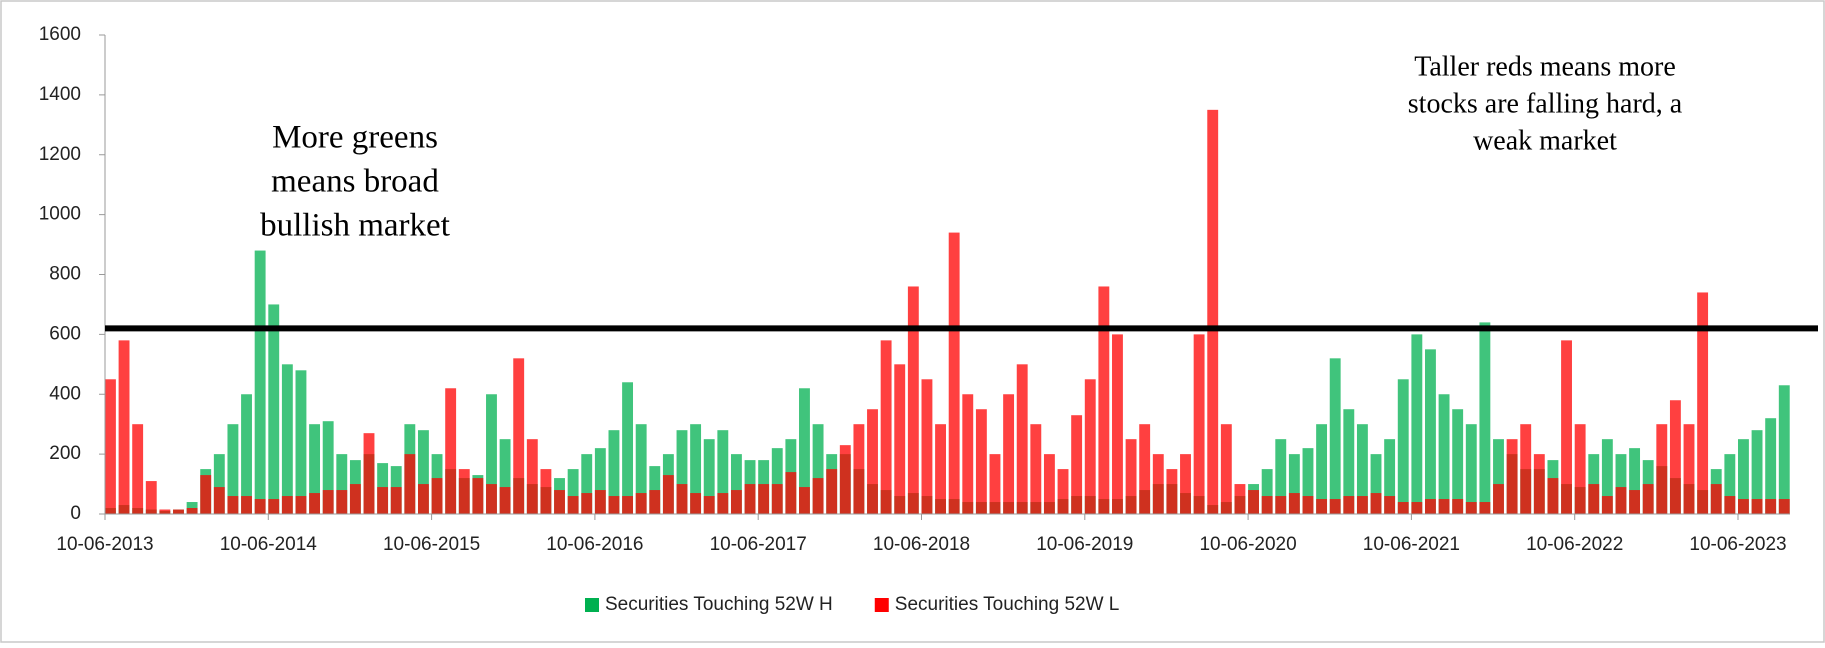  What do you see at coordinates (1247, 544) in the screenshot?
I see `x-tick-label: 10-06-2020` at bounding box center [1247, 544].